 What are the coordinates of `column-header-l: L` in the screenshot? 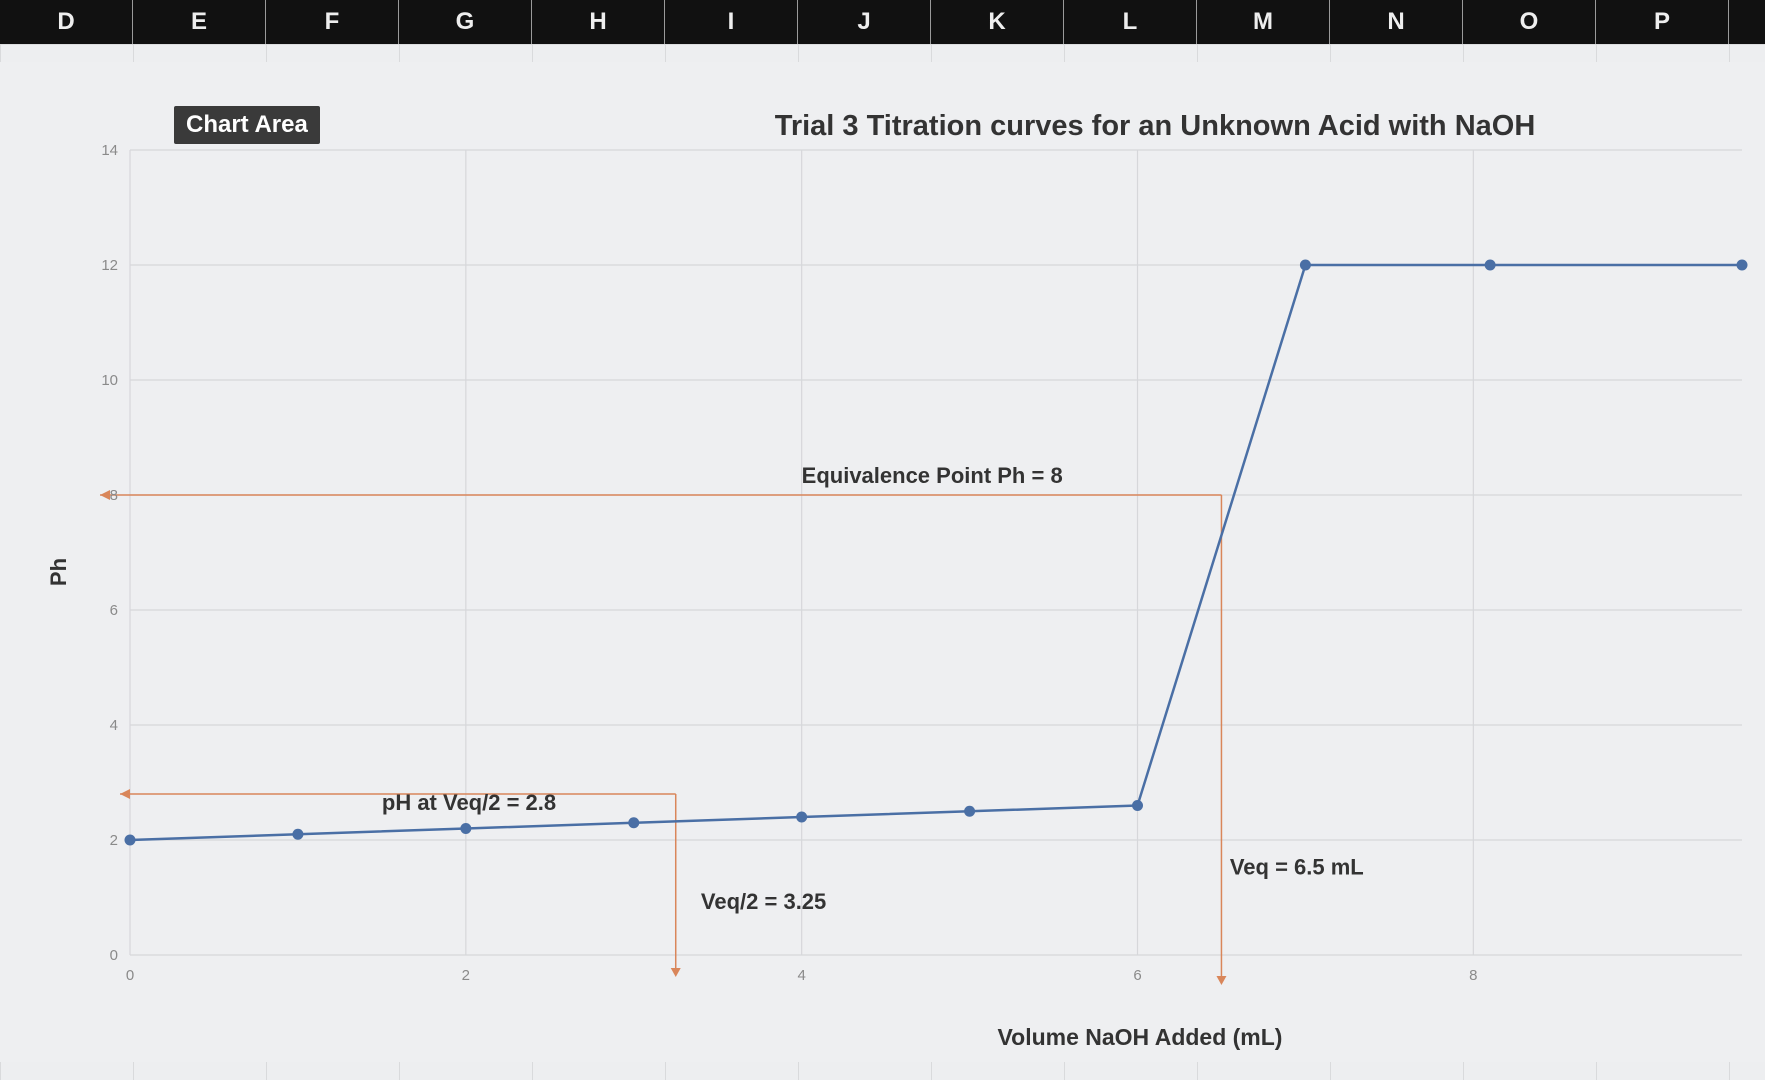 It's located at (1130, 22).